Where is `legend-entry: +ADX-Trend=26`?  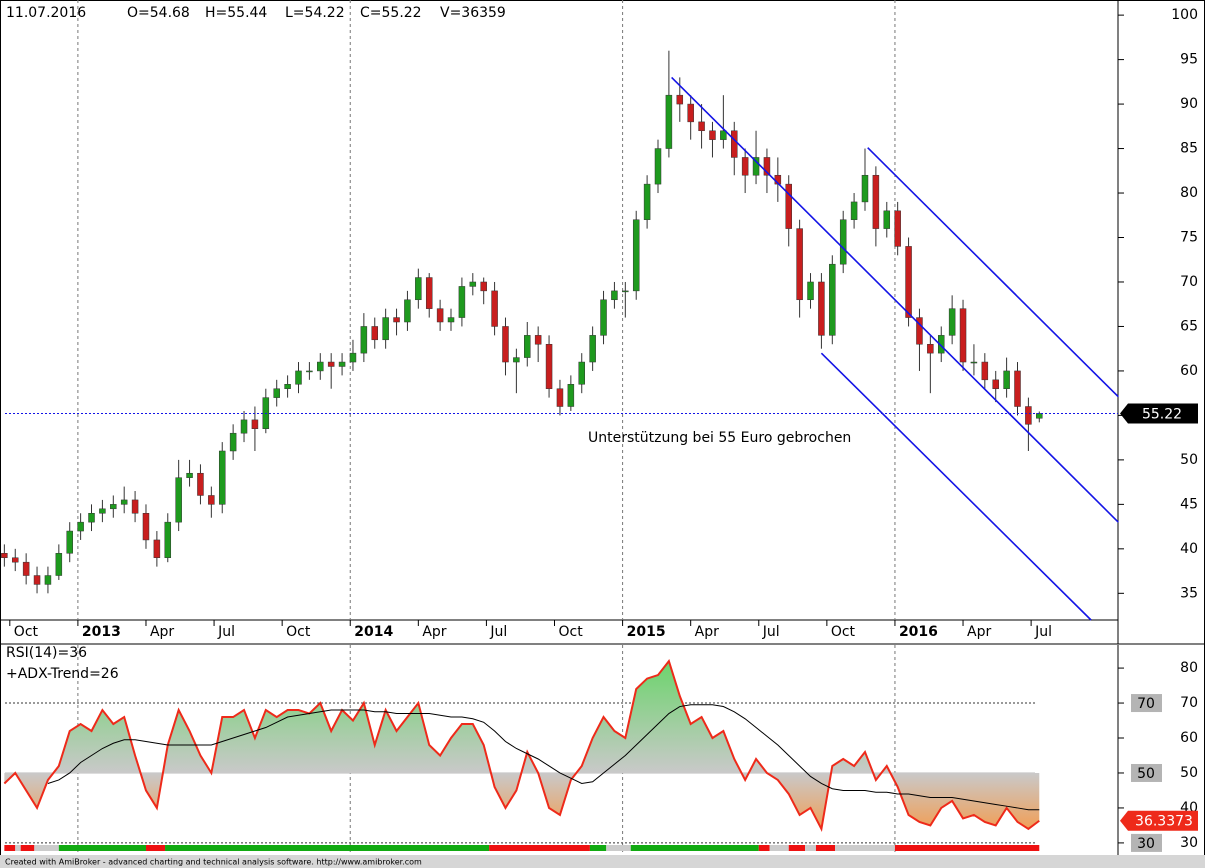
legend-entry: +ADX-Trend=26 is located at coordinates (62, 674).